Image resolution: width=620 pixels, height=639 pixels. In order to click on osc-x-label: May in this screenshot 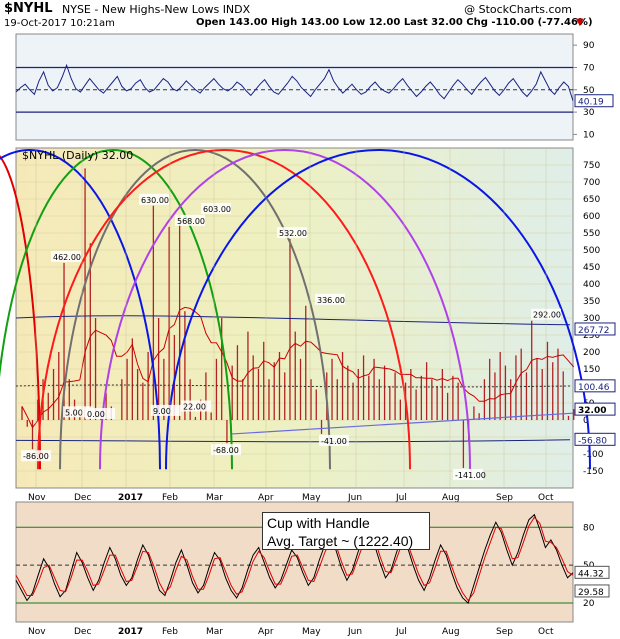, I will do `click(311, 632)`.